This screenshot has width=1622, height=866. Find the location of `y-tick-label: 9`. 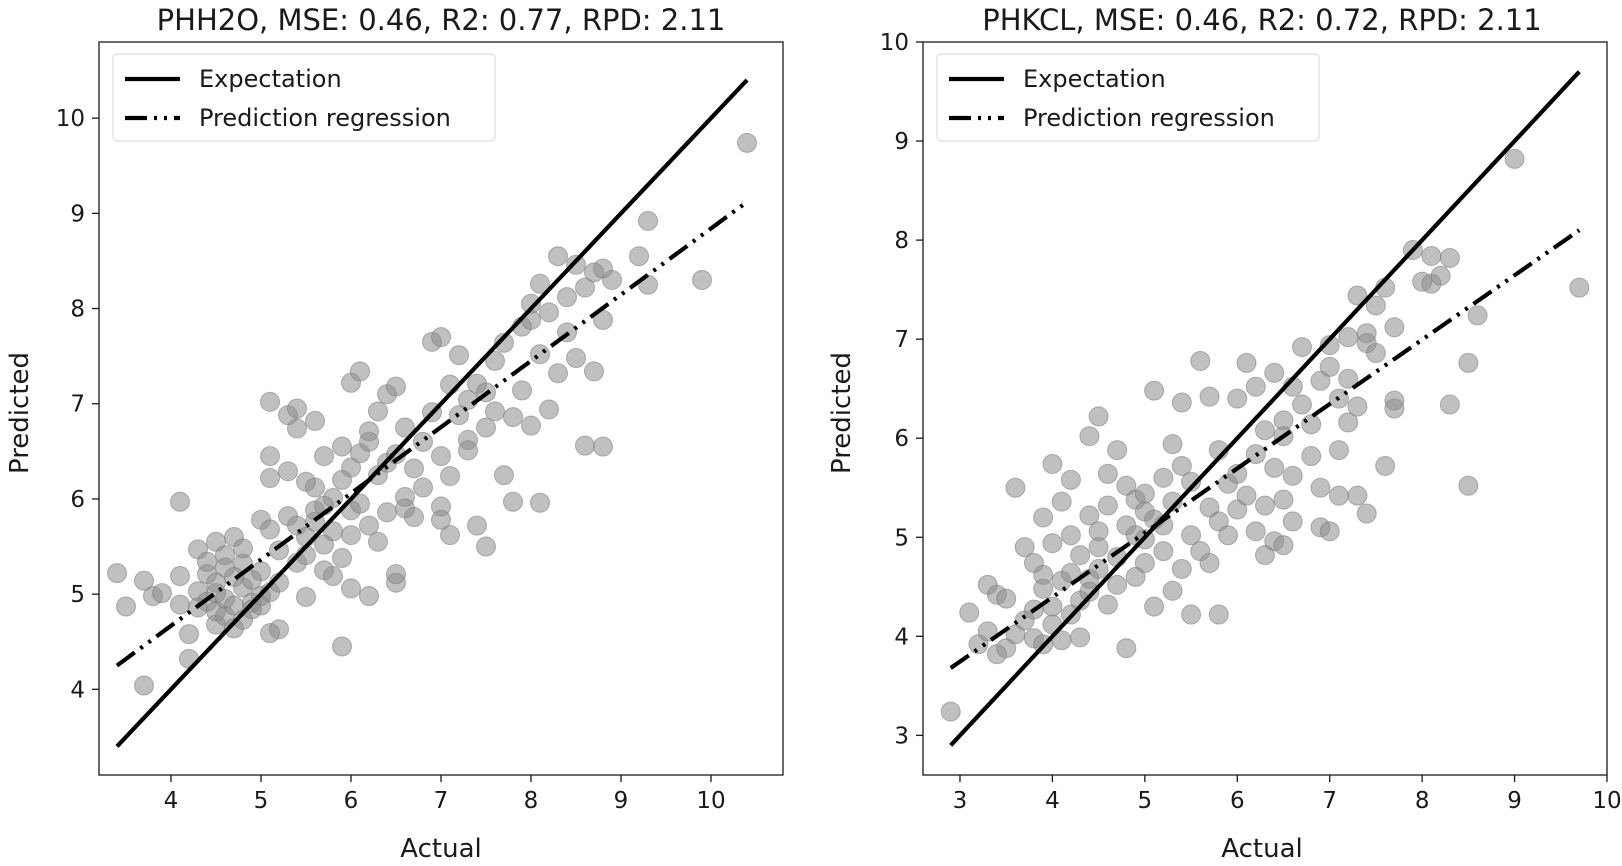

y-tick-label: 9 is located at coordinates (77, 214).